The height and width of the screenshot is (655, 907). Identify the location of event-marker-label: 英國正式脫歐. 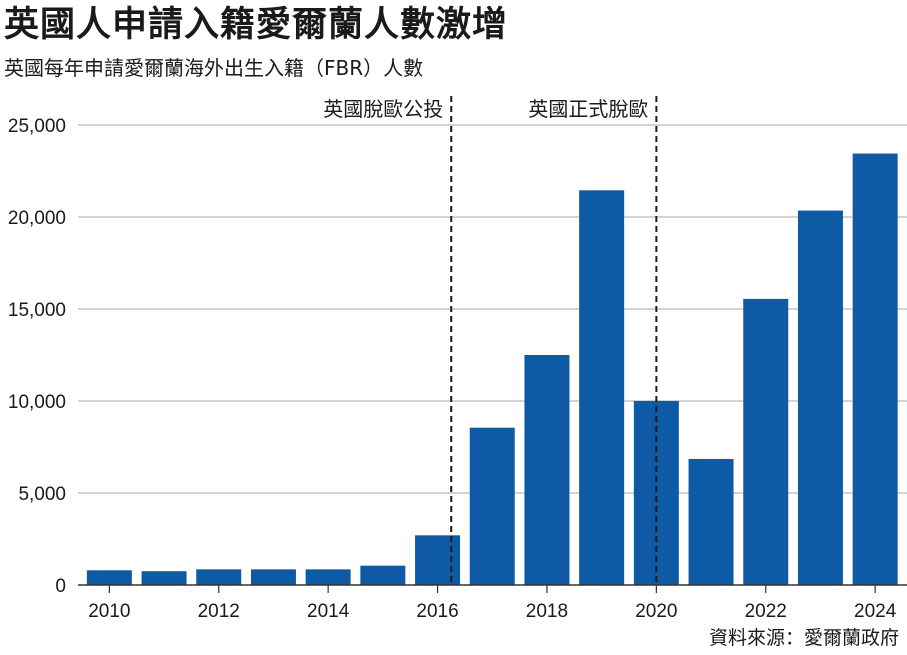
(588, 109).